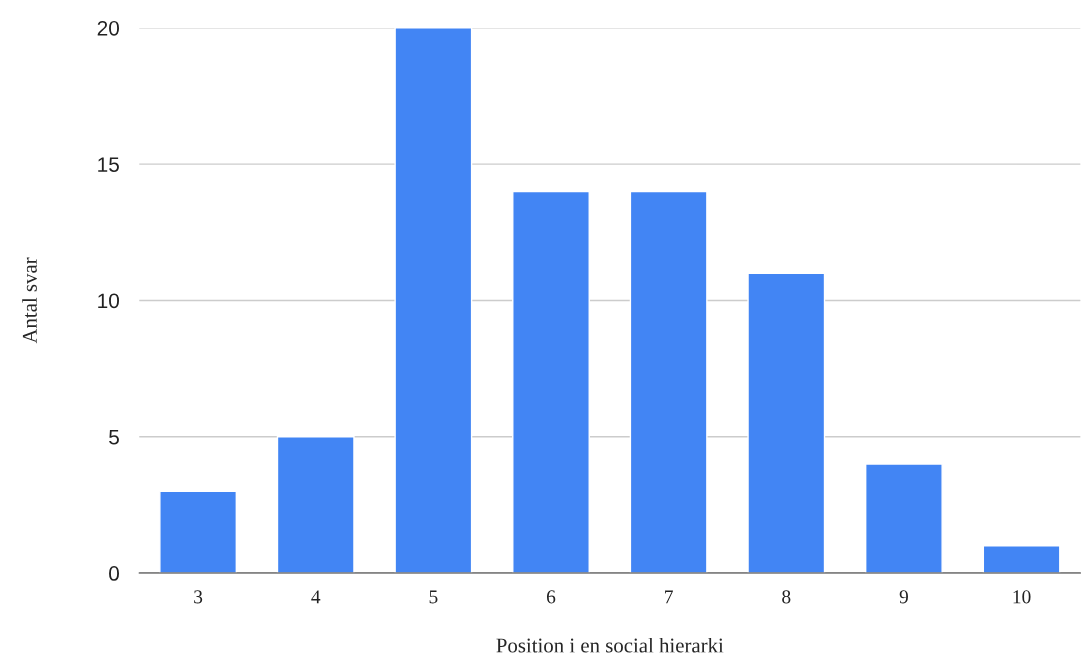 This screenshot has height=664, width=1088. I want to click on x-tick-label: 9, so click(903, 597).